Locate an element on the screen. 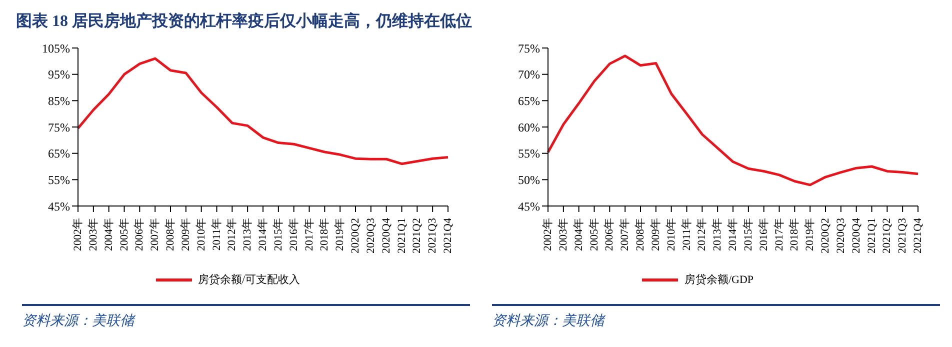 The width and height of the screenshot is (952, 347). legend-label: 房贷余额/GDP is located at coordinates (719, 279).